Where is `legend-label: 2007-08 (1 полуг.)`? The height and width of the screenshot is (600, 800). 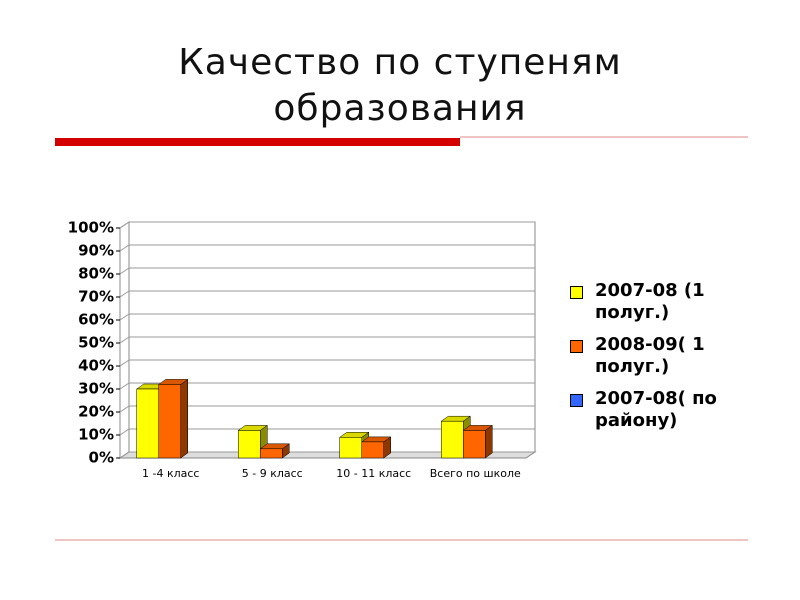 legend-label: 2007-08 (1 полуг.) is located at coordinates (650, 301).